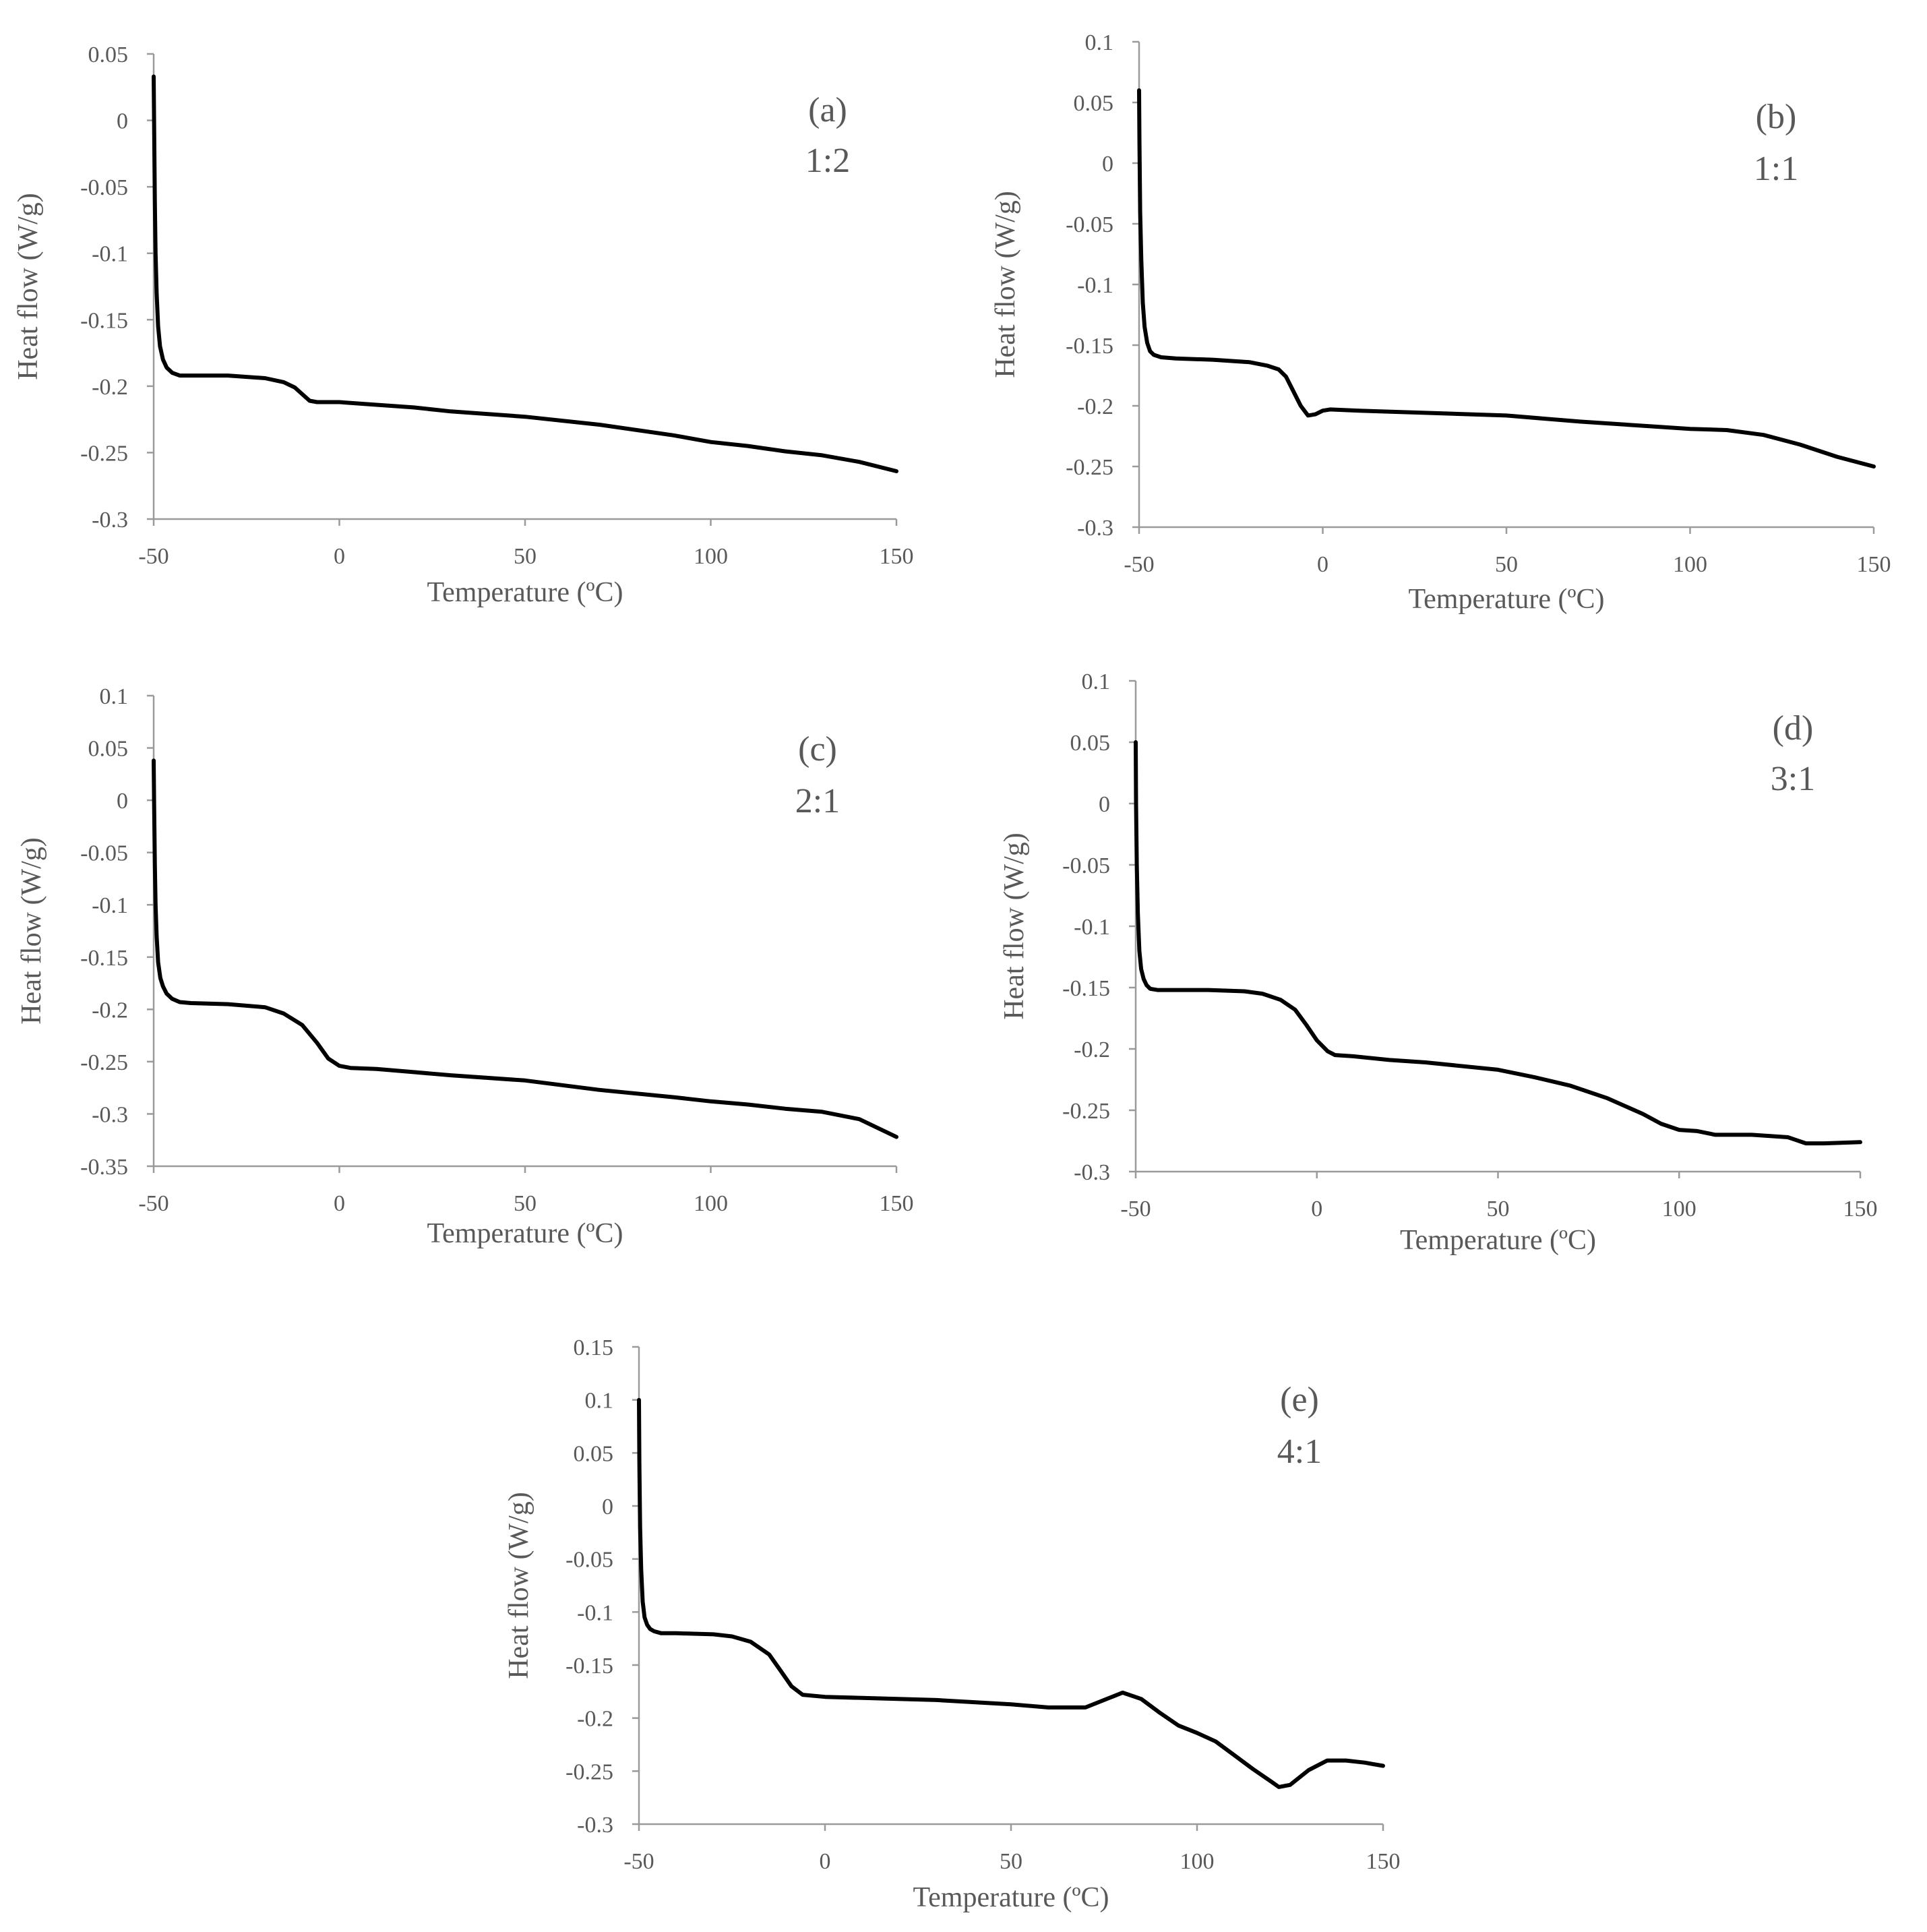 Image resolution: width=1927 pixels, height=1932 pixels. What do you see at coordinates (1299, 1400) in the screenshot?
I see `panel-label: (e)` at bounding box center [1299, 1400].